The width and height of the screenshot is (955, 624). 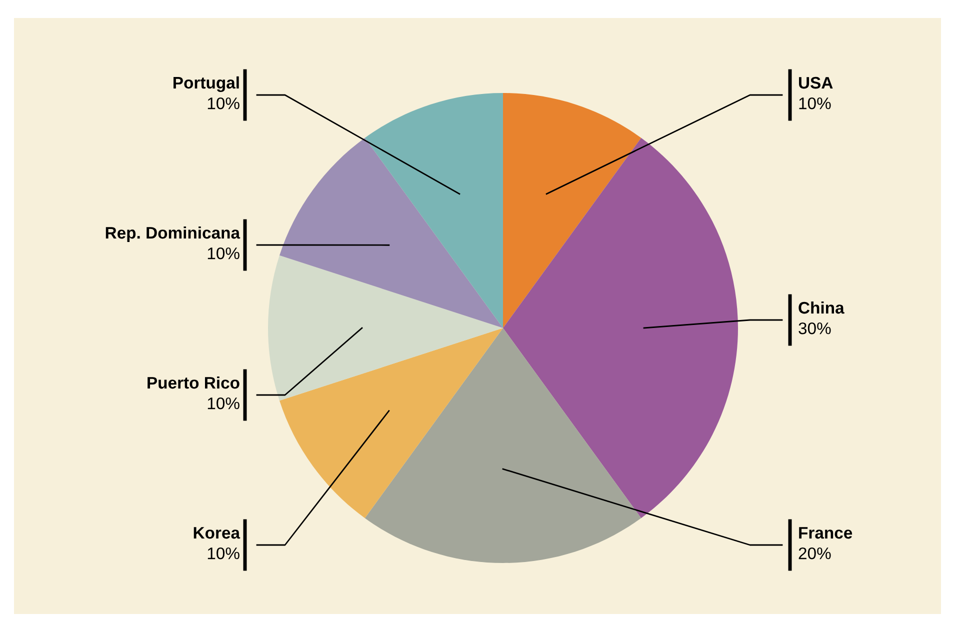 What do you see at coordinates (814, 328) in the screenshot?
I see `data-label: 30%` at bounding box center [814, 328].